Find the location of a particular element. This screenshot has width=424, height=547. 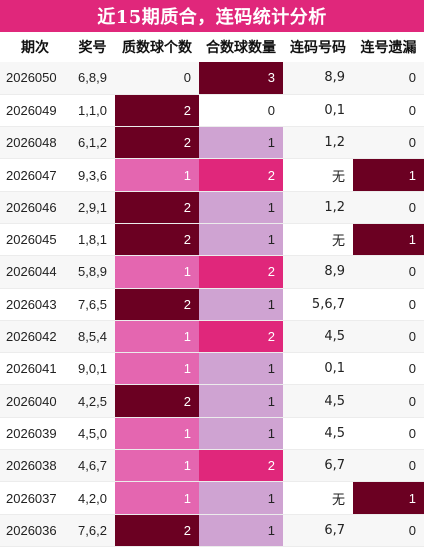

period-cell: 2026036 is located at coordinates (35, 530).